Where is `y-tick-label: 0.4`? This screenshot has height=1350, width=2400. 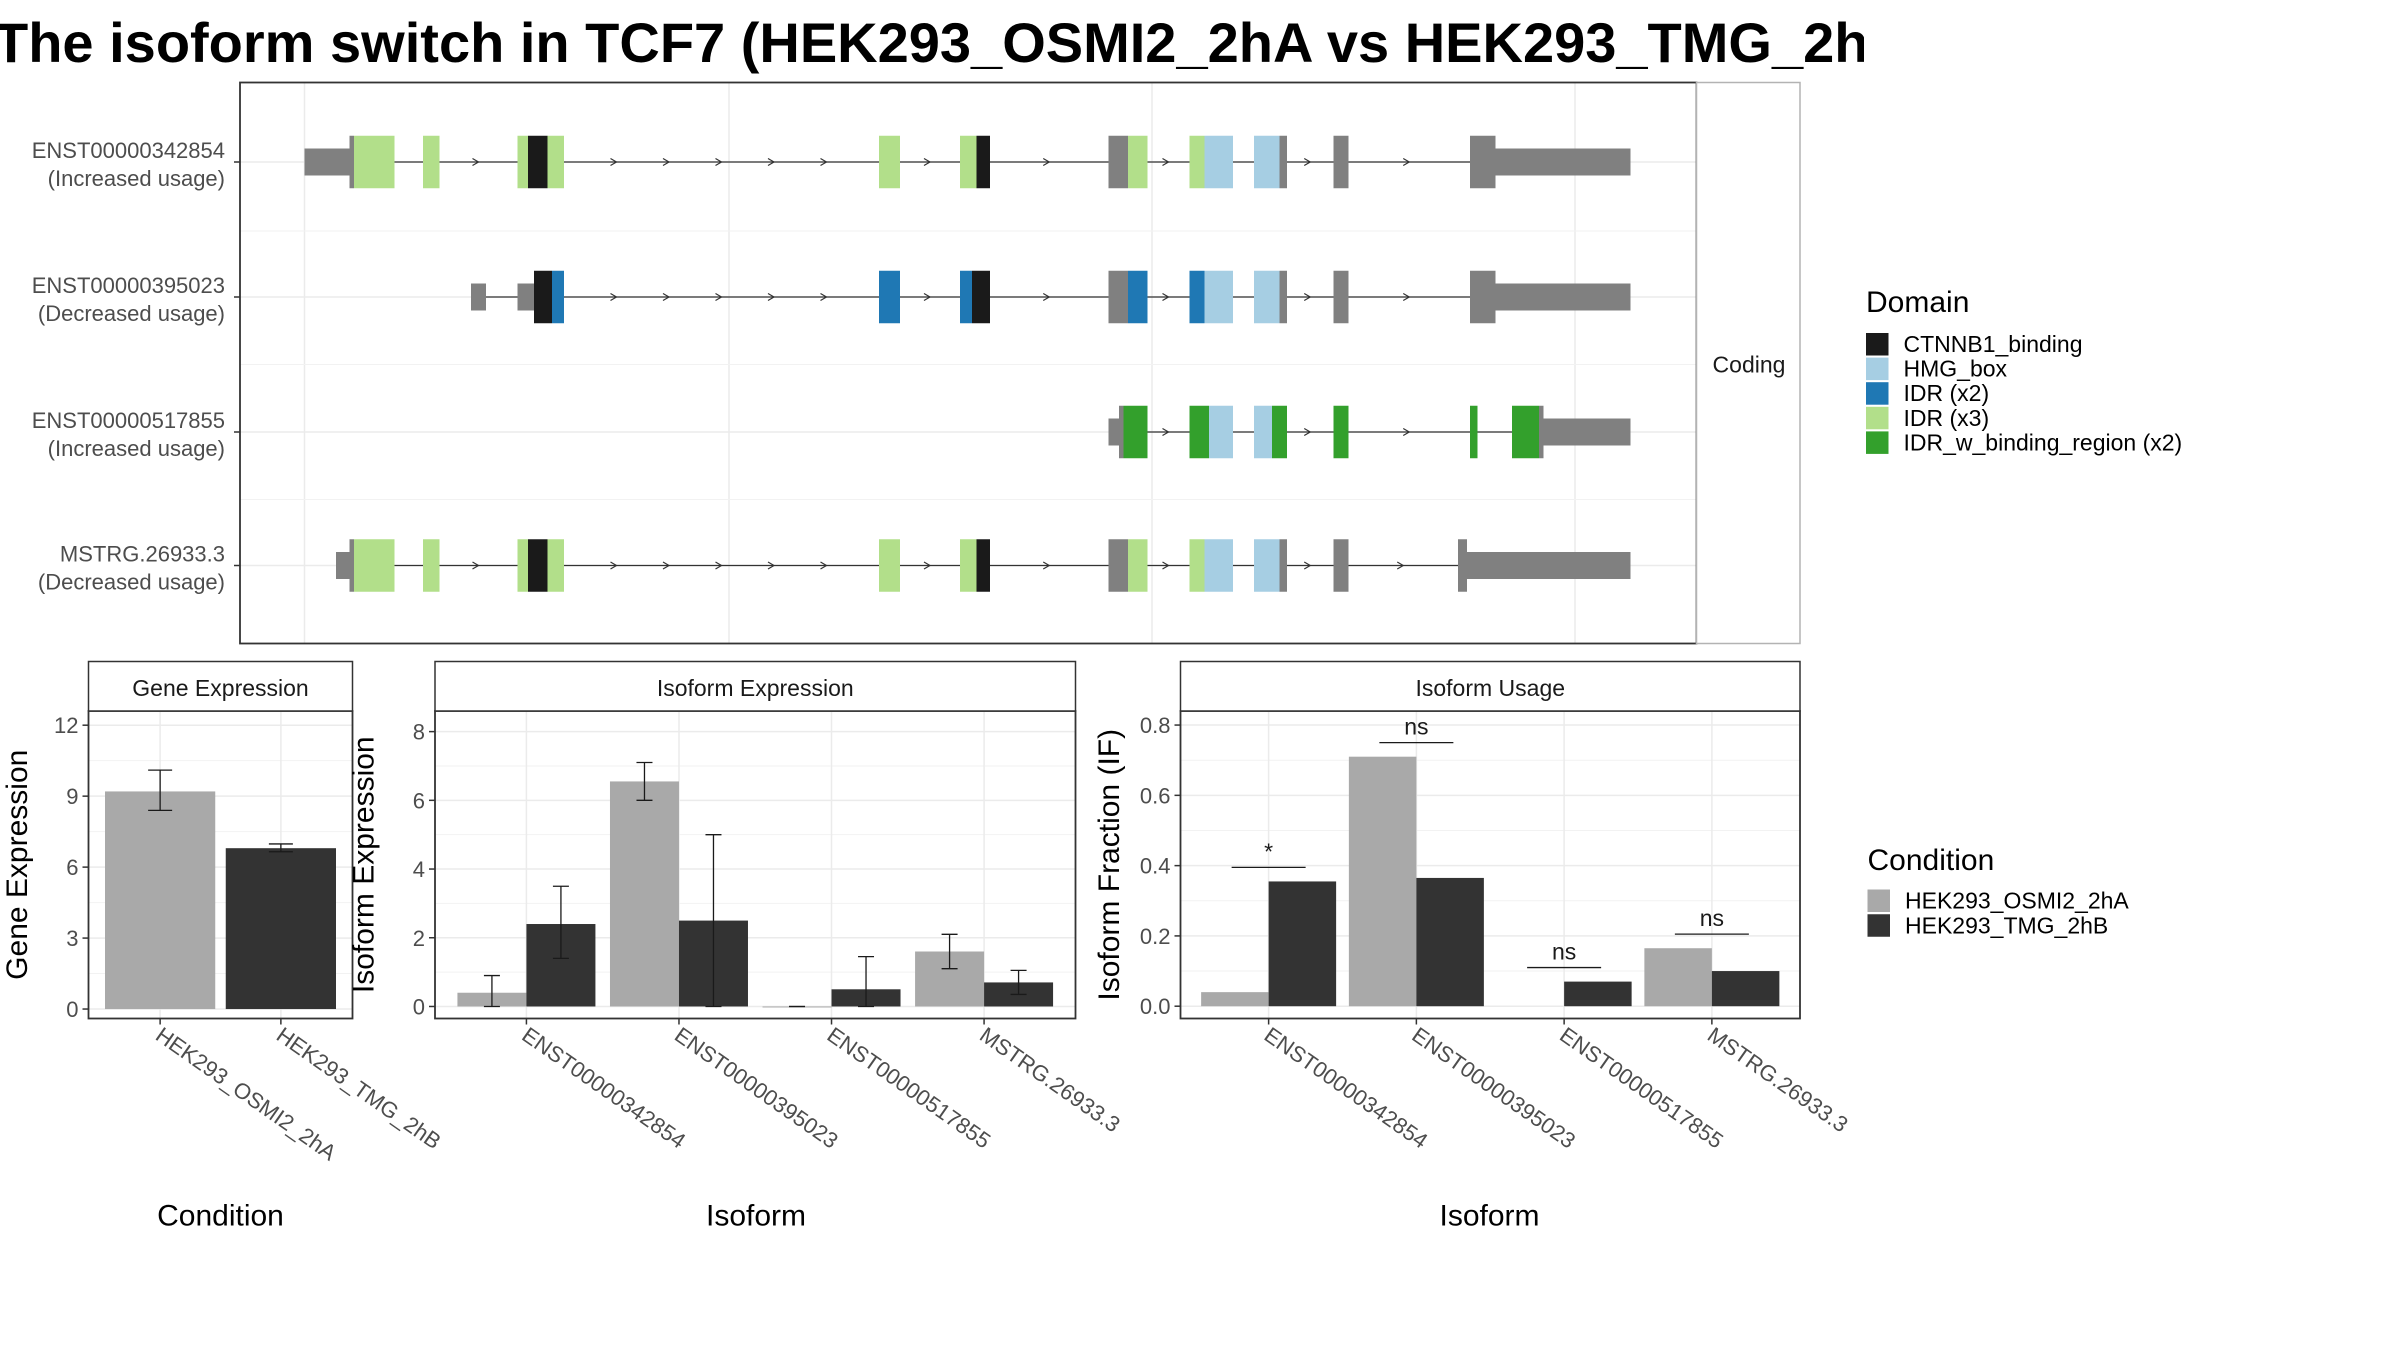 y-tick-label: 0.4 is located at coordinates (1155, 866).